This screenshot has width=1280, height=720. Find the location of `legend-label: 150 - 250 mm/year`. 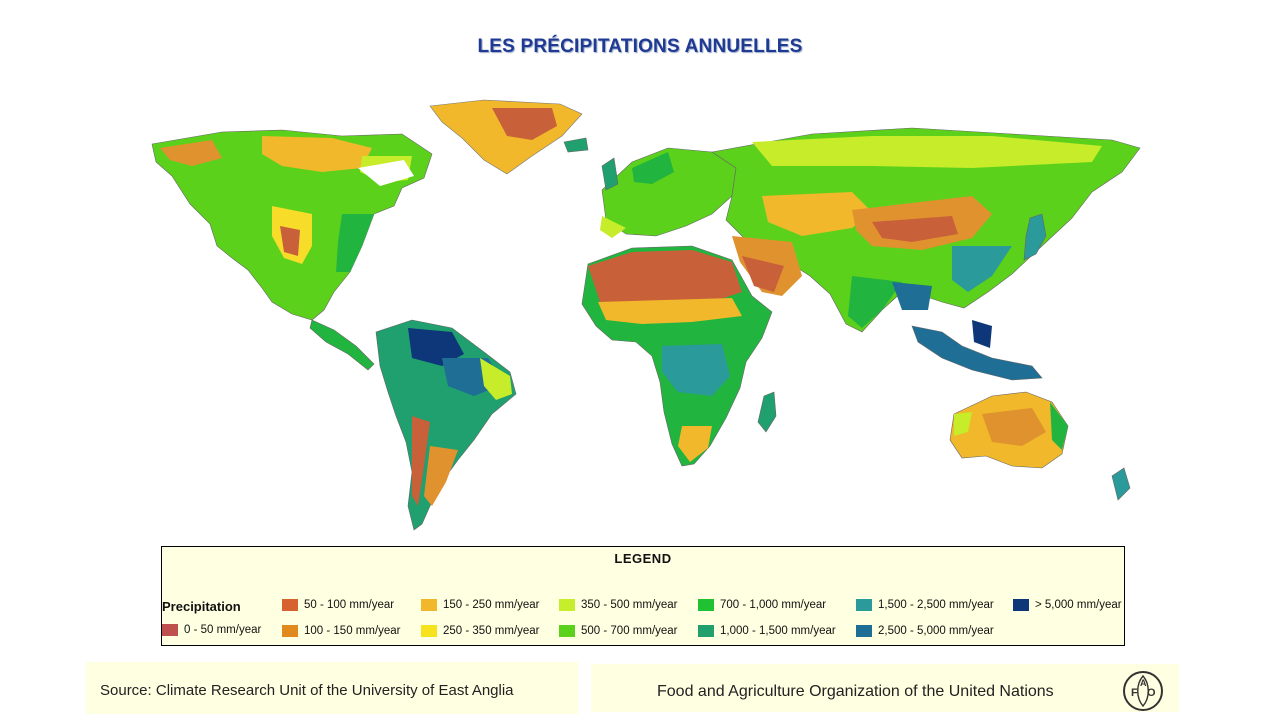

legend-label: 150 - 250 mm/year is located at coordinates (491, 605).